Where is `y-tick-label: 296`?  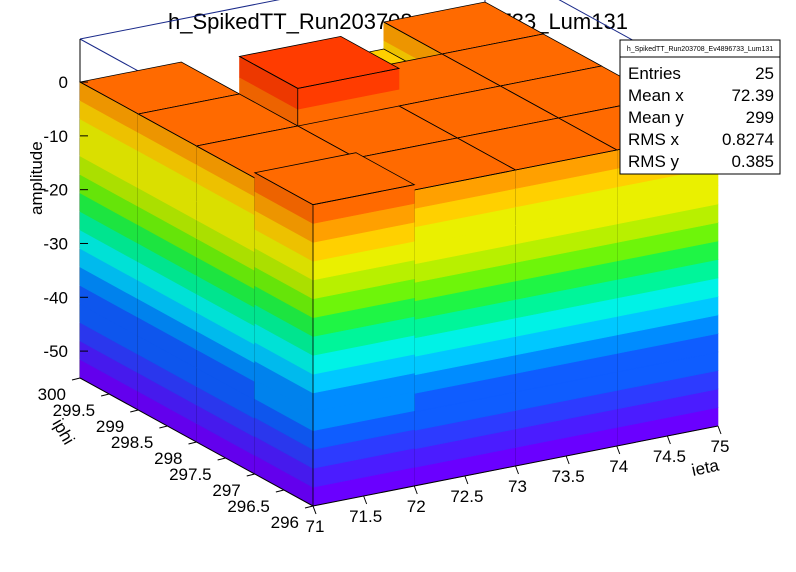
y-tick-label: 296 is located at coordinates (285, 522).